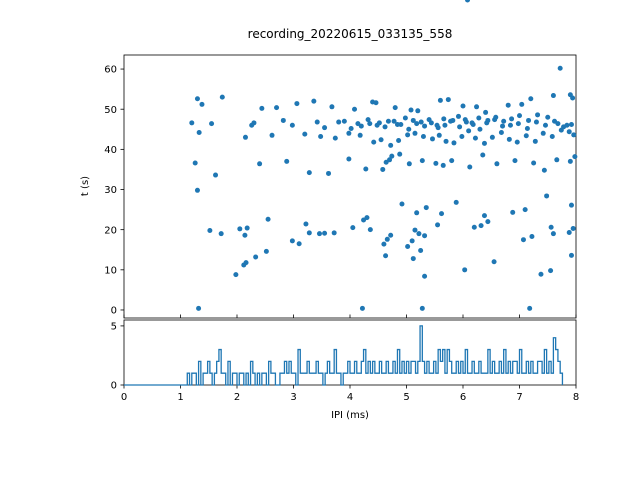 This screenshot has width=640, height=480. Describe the element at coordinates (350, 415) in the screenshot. I see `histogram-x-axis-label: IPI (ms)` at that location.